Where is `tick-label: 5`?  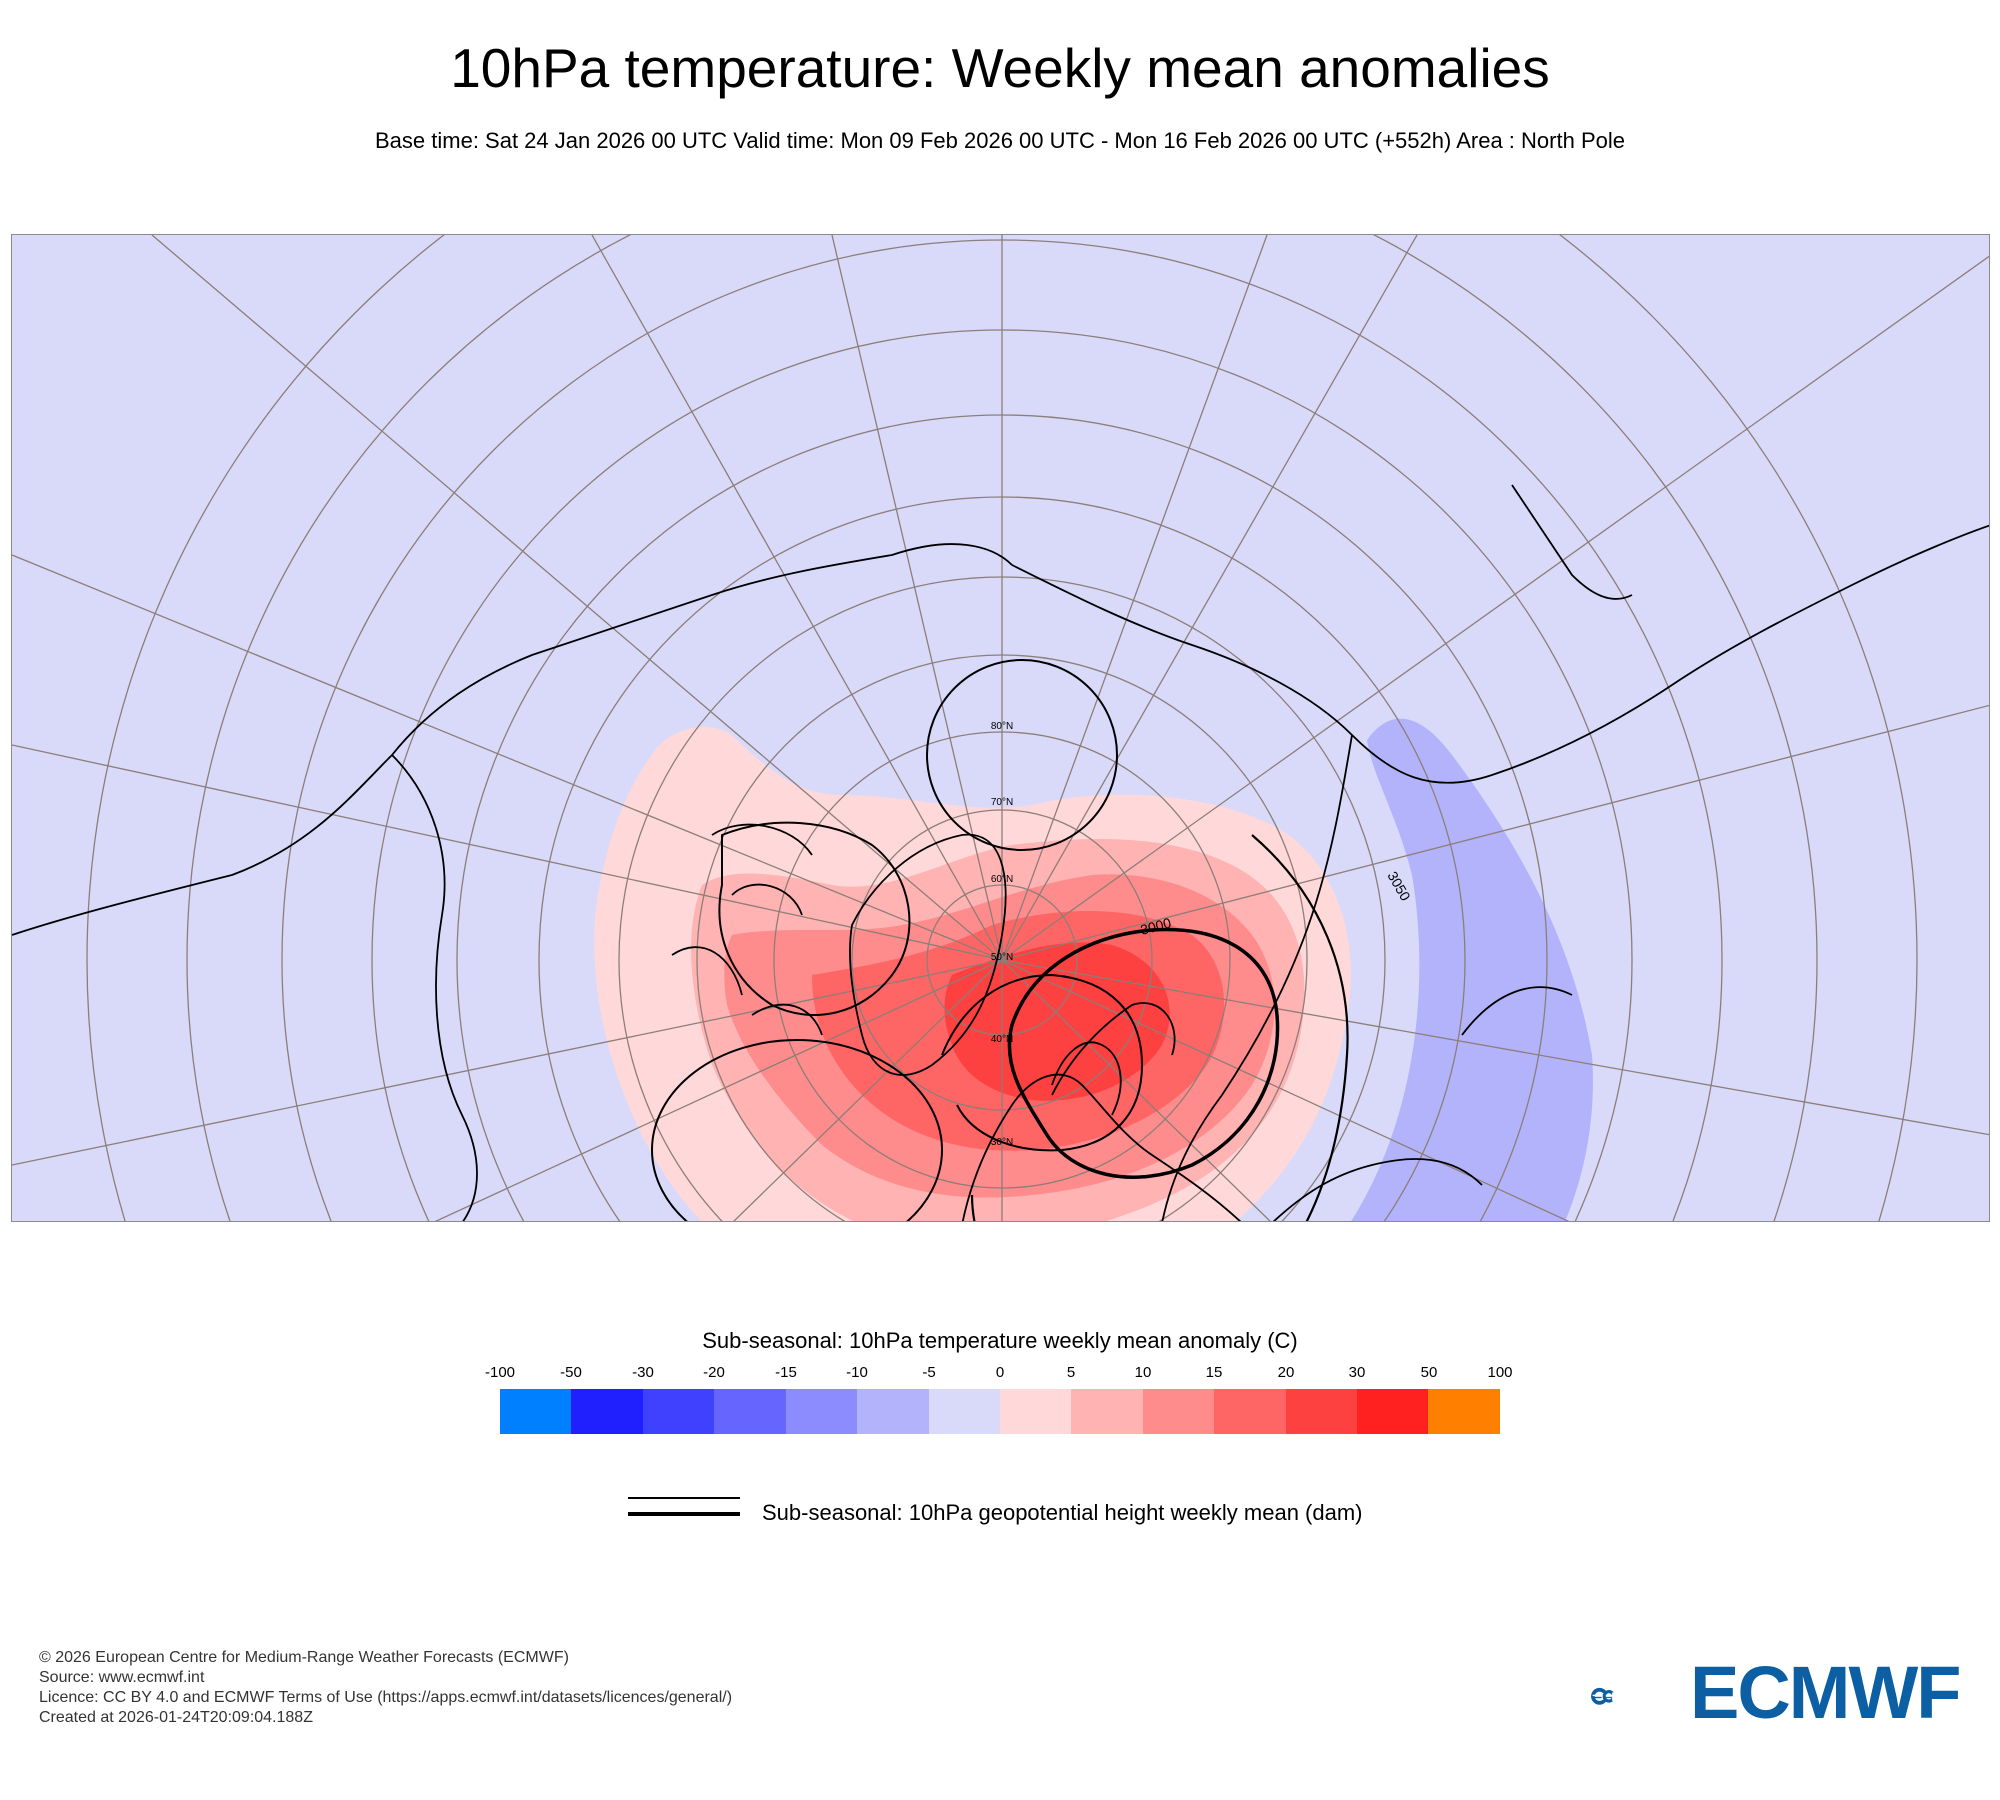 tick-label: 5 is located at coordinates (1071, 1372).